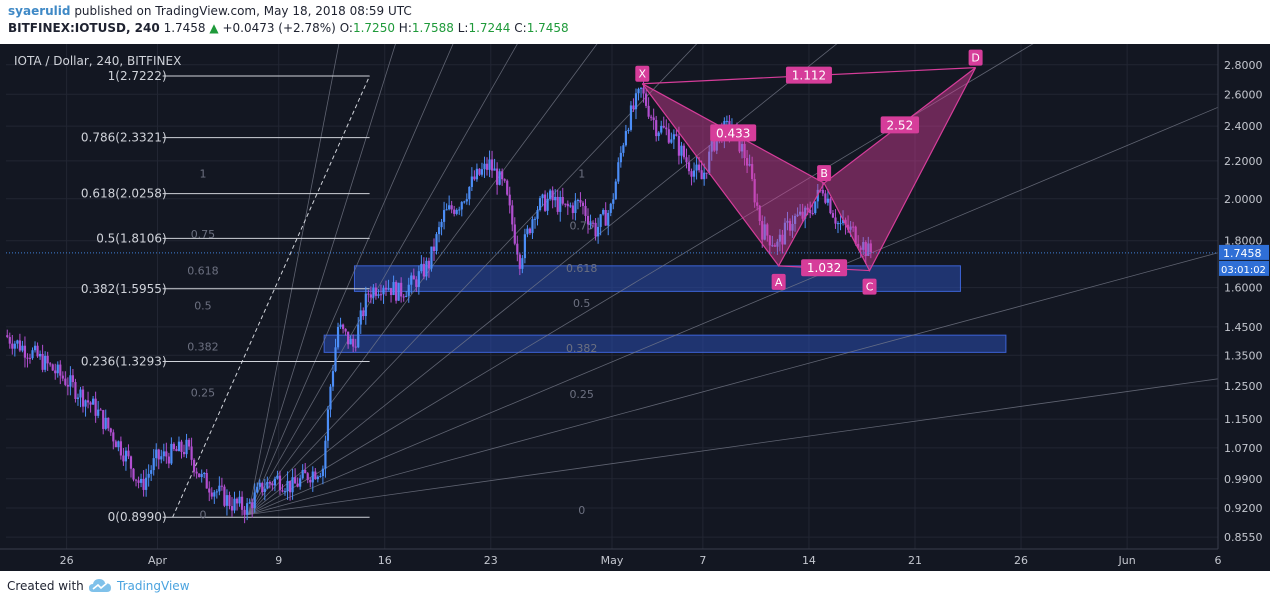 The image size is (1270, 605). What do you see at coordinates (202, 174) in the screenshot?
I see `fib-fan-label: 1` at bounding box center [202, 174].